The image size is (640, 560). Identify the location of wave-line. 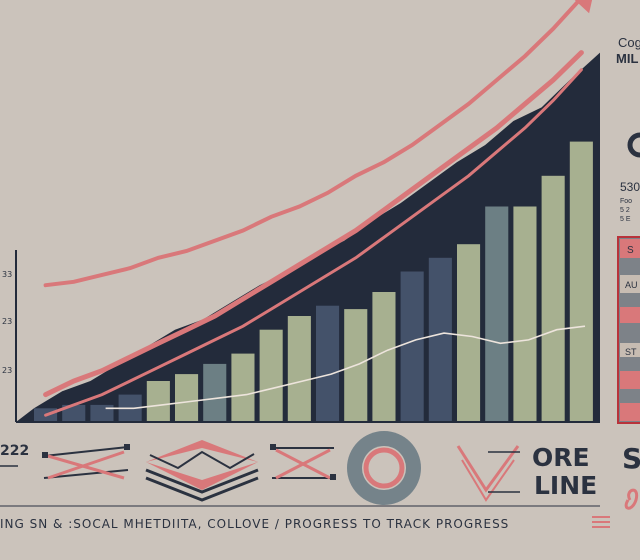
(345, 367).